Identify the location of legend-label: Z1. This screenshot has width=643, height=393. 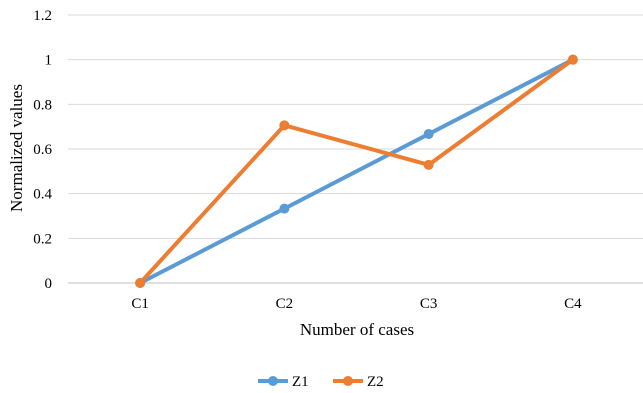
(300, 382).